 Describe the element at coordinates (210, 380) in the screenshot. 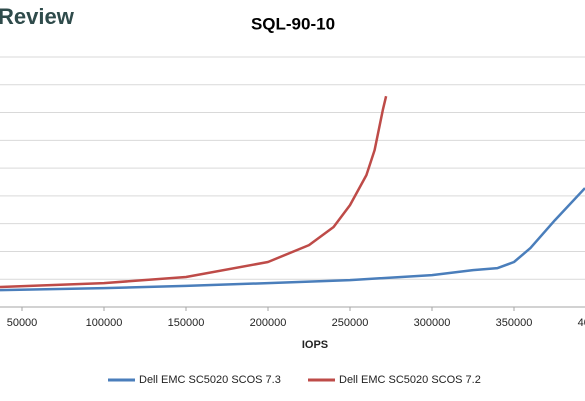

I see `legend-label: Dell EMC SC5020 SCOS 7.3` at that location.